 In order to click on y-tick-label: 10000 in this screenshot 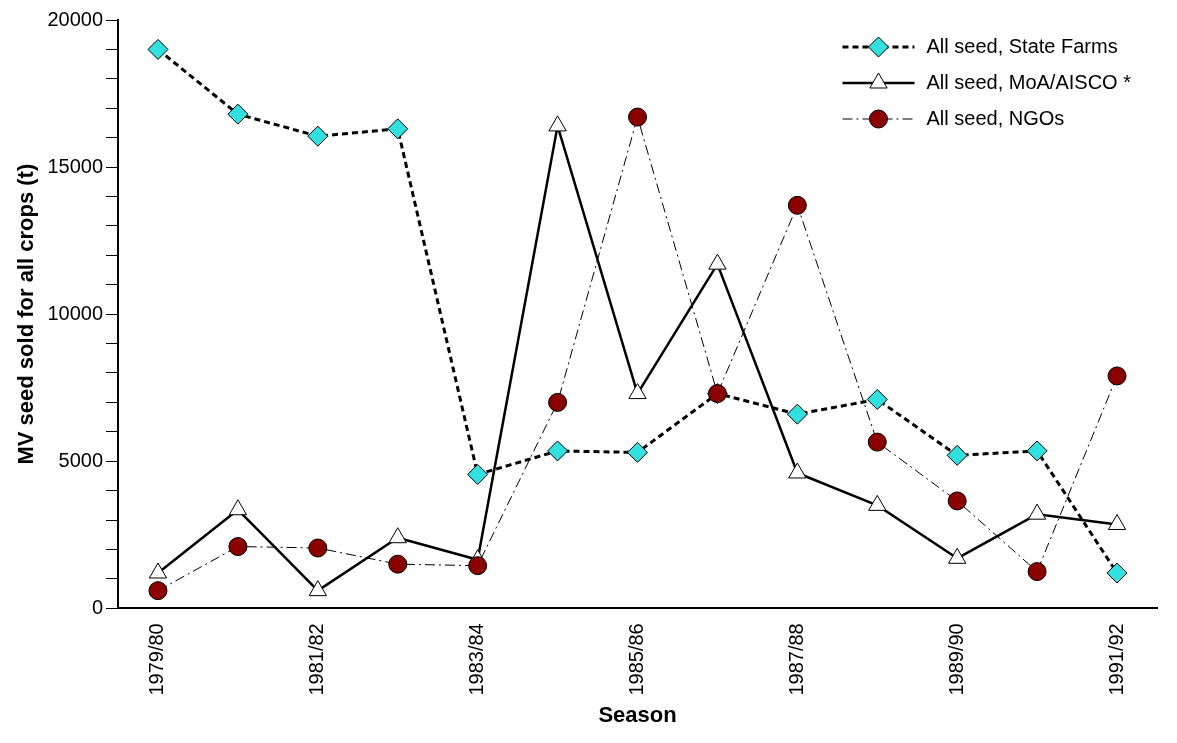, I will do `click(75, 312)`.